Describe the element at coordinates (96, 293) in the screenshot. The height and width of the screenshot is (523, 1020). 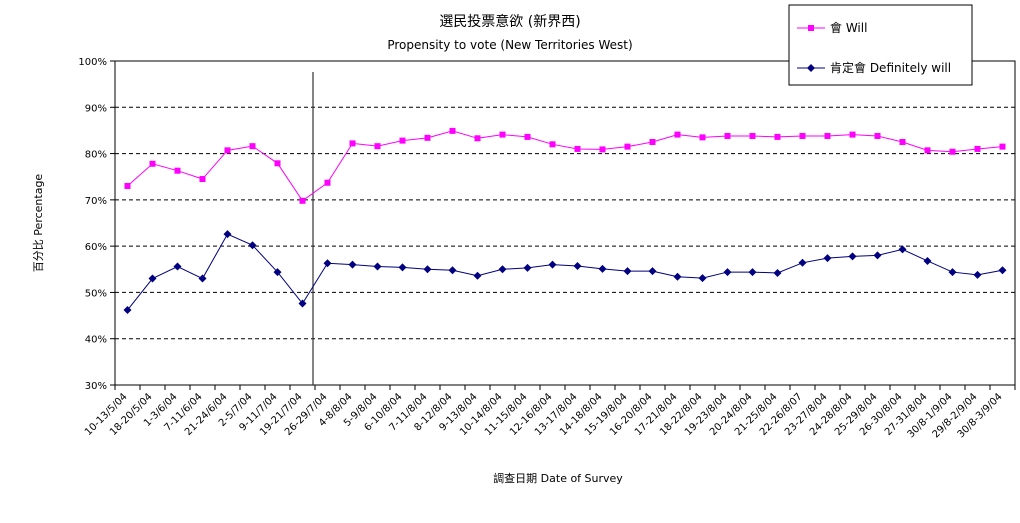
I see `y-tick-label: 50%` at that location.